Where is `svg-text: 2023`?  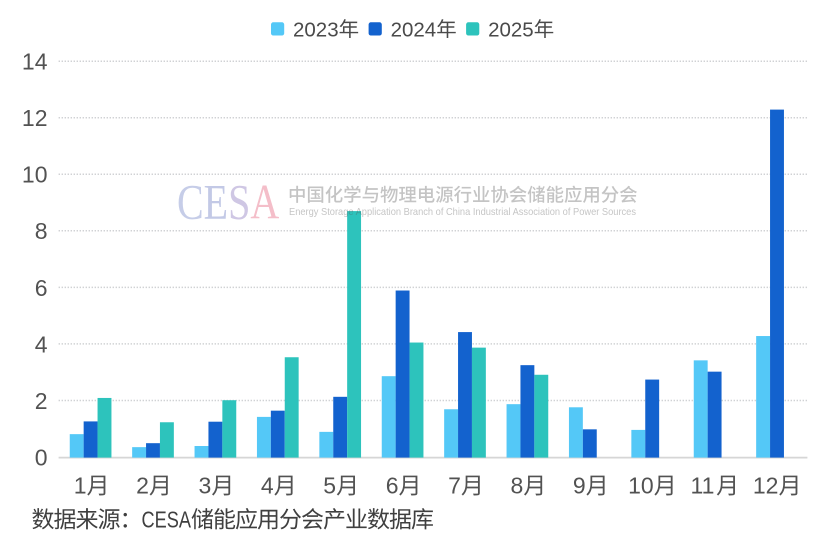
svg-text: 2023 is located at coordinates (316, 29).